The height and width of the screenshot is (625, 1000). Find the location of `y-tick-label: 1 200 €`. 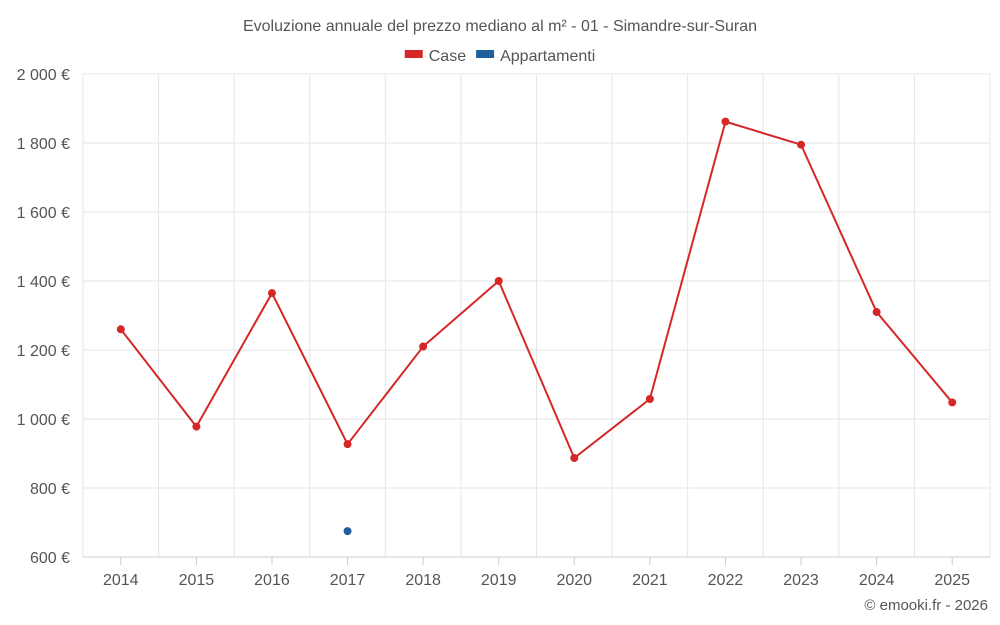

y-tick-label: 1 200 € is located at coordinates (43, 351).